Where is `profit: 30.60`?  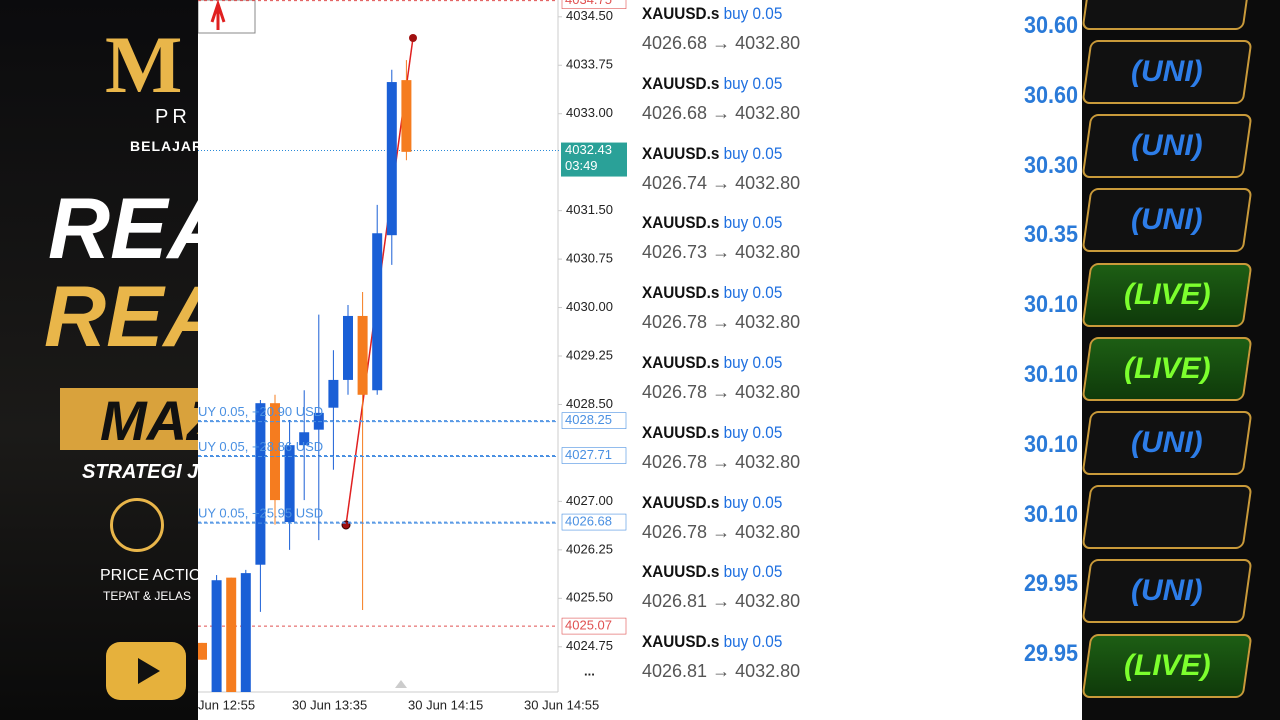 profit: 30.60 is located at coordinates (1050, 95).